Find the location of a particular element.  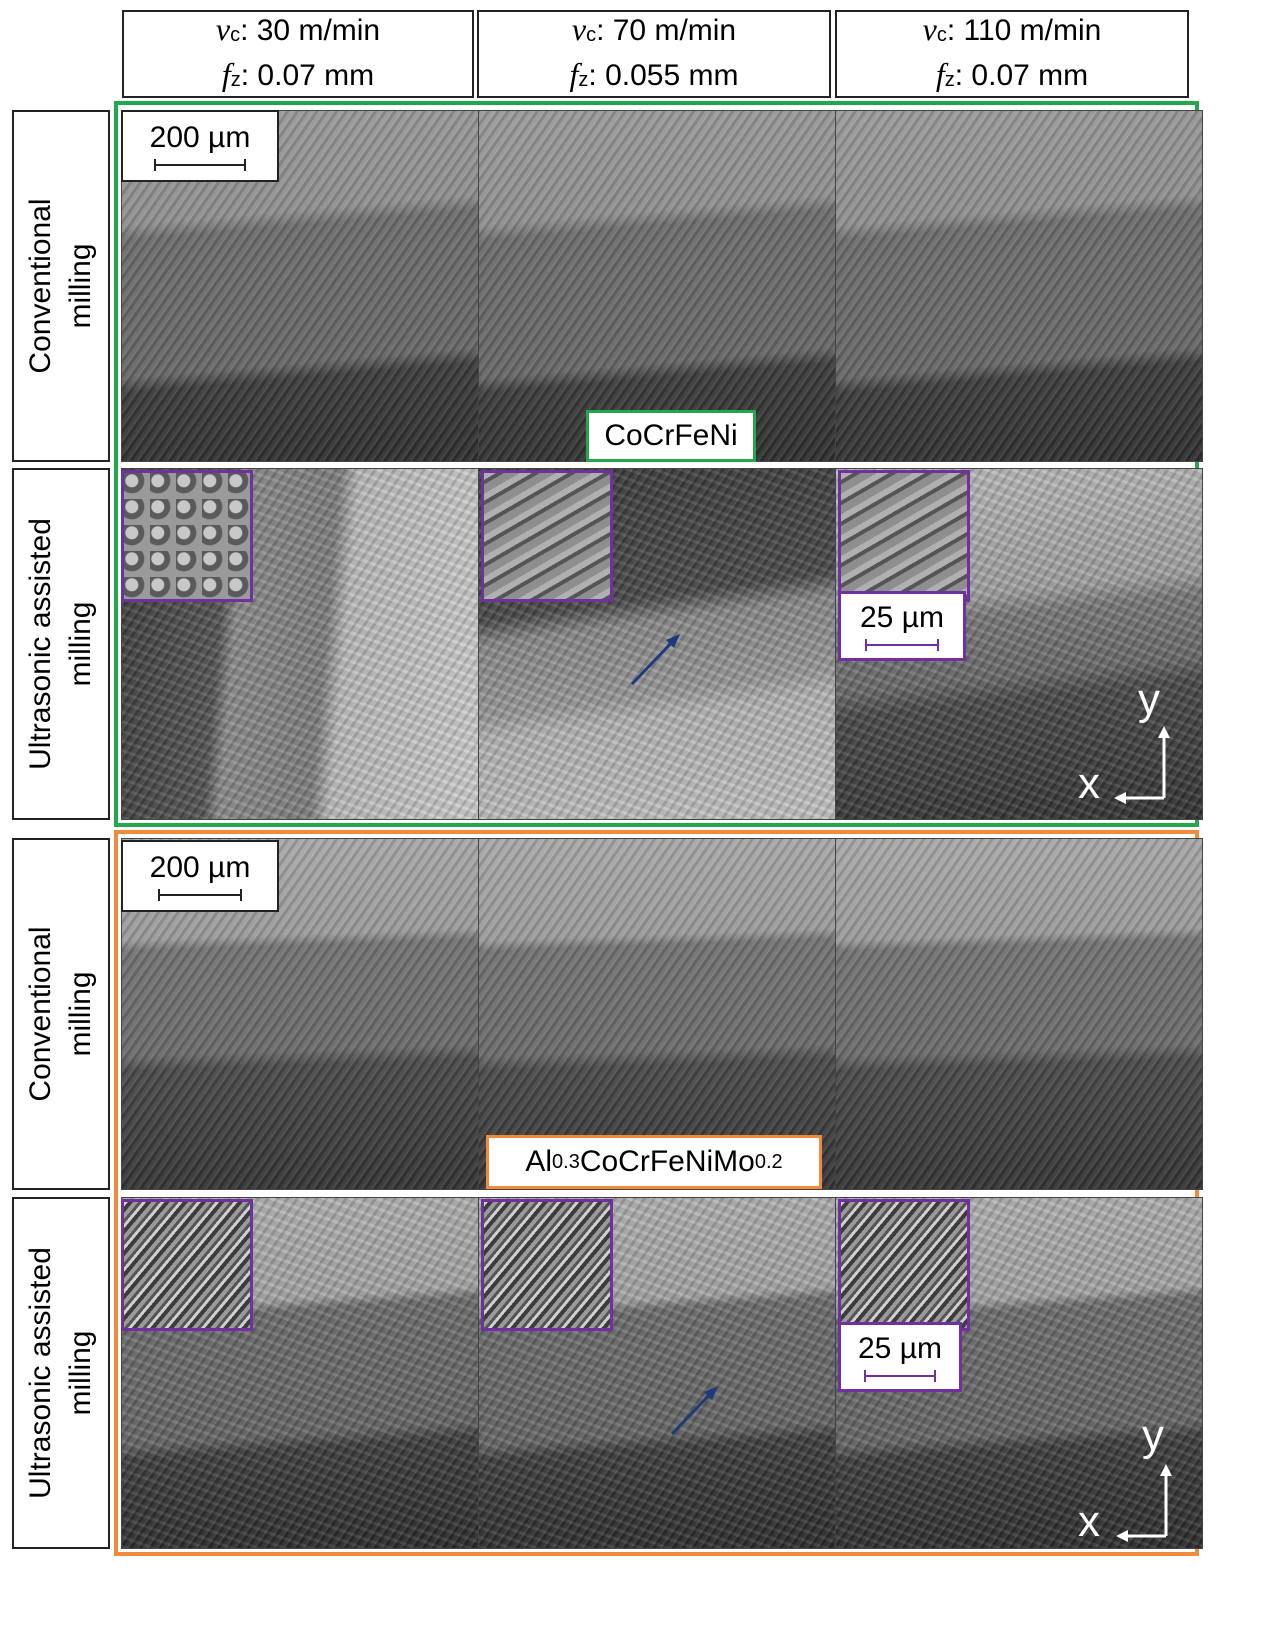

cutting-speed-label: vc: 70 m/min is located at coordinates (654, 29).